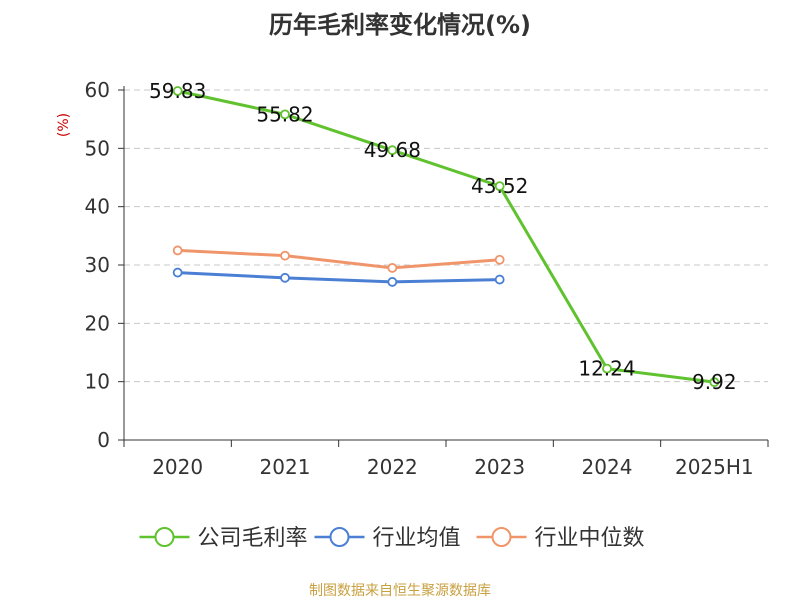 This screenshot has height=600, width=800. What do you see at coordinates (590, 538) in the screenshot?
I see `legend-label: 行业中位数` at bounding box center [590, 538].